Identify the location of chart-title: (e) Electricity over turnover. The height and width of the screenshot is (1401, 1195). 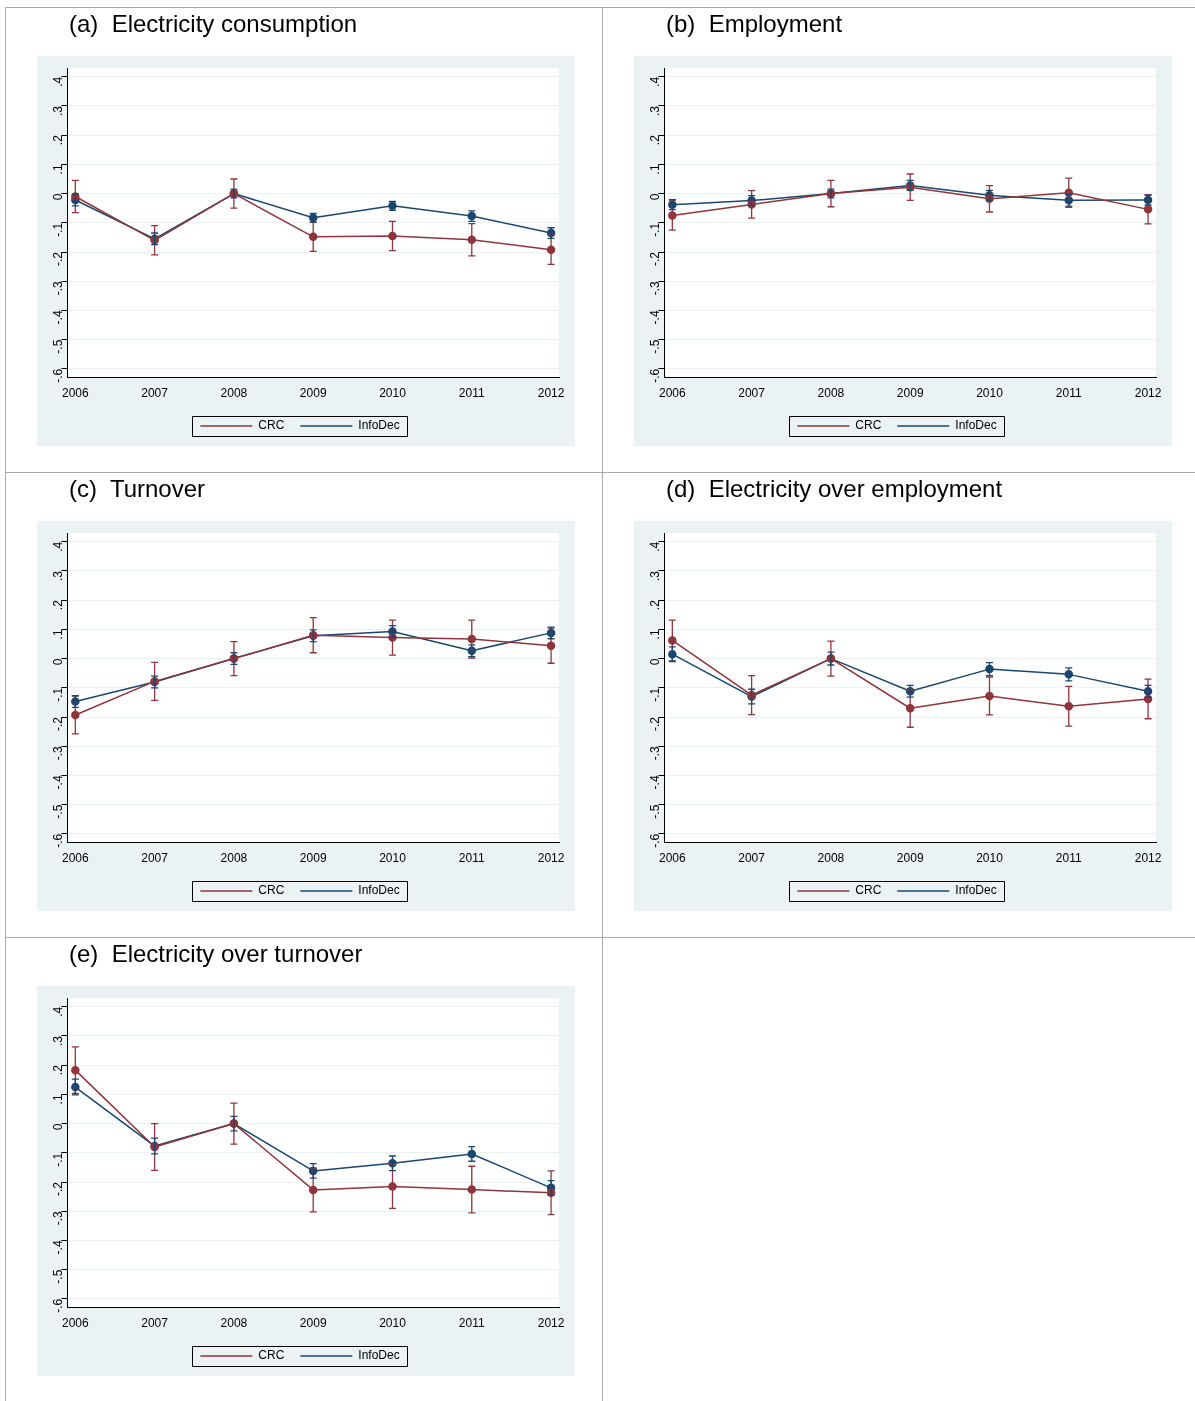
(216, 954).